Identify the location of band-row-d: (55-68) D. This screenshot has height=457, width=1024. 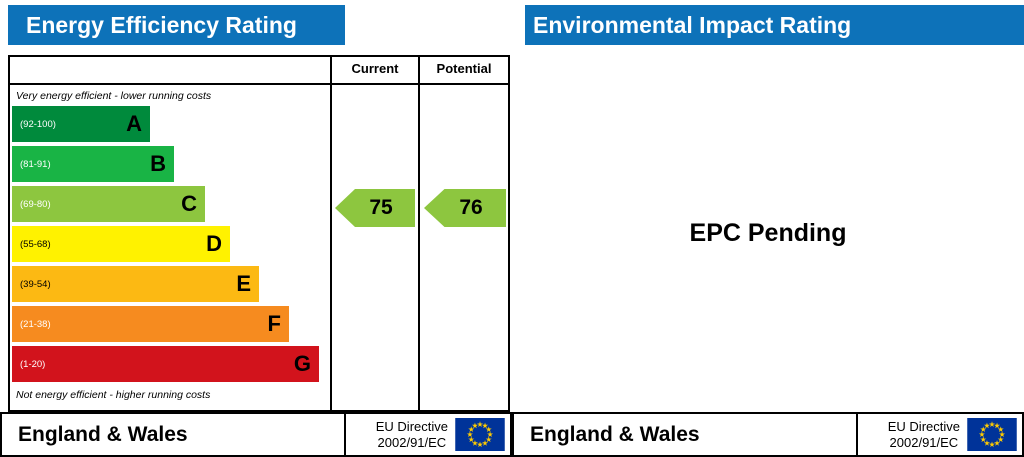
(171, 244).